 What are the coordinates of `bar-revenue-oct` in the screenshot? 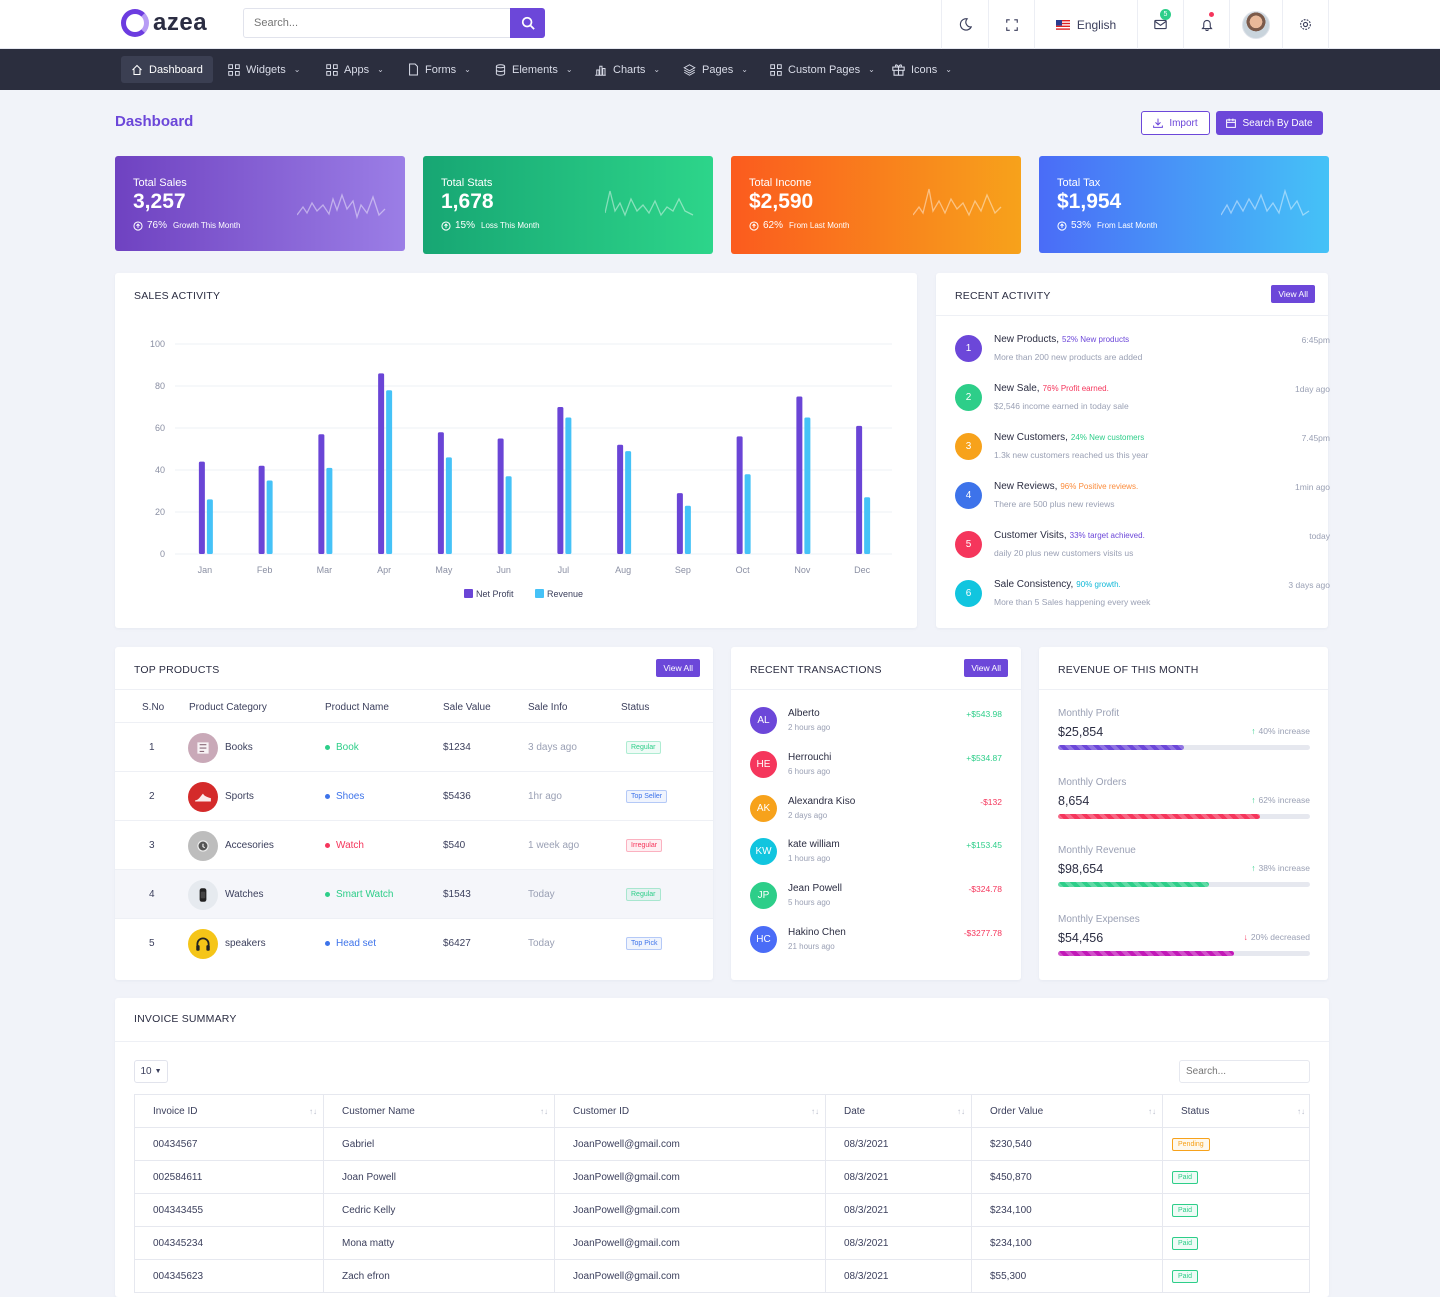 It's located at (747, 514).